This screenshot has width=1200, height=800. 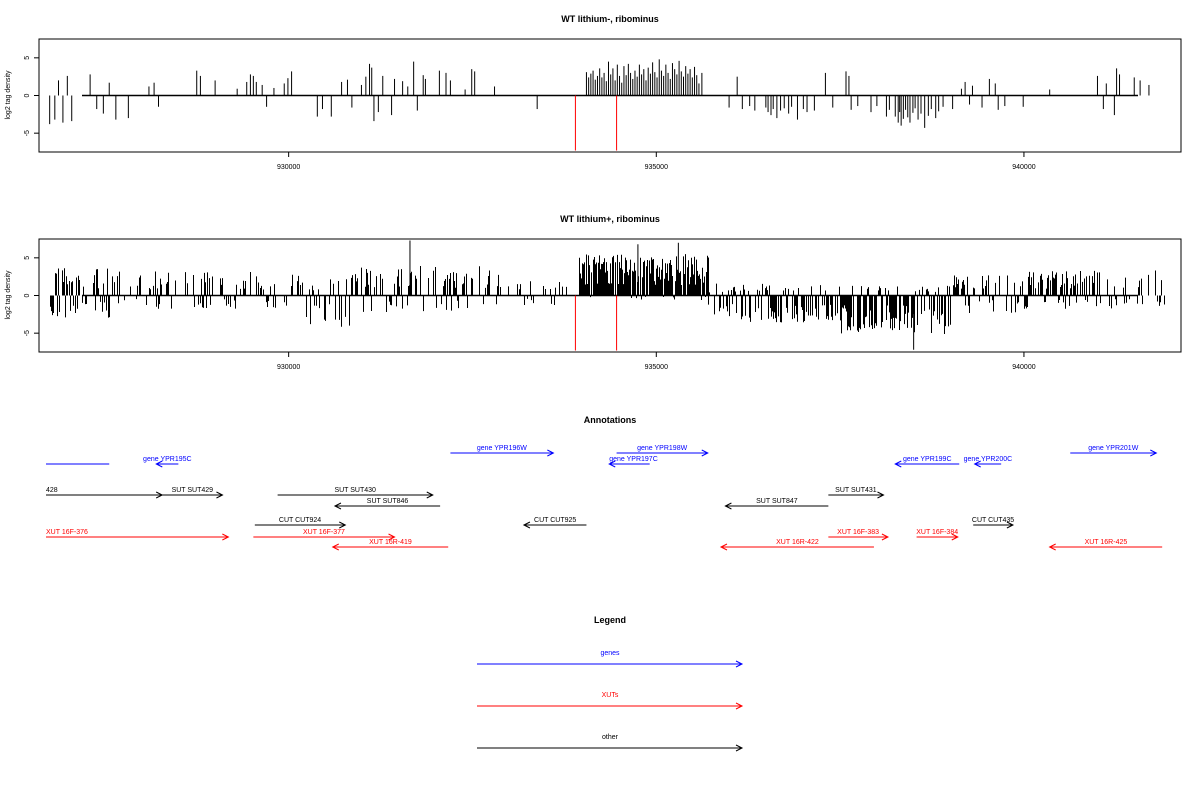 I want to click on annotation-feature: XUT 16R-425, so click(x=1105, y=545).